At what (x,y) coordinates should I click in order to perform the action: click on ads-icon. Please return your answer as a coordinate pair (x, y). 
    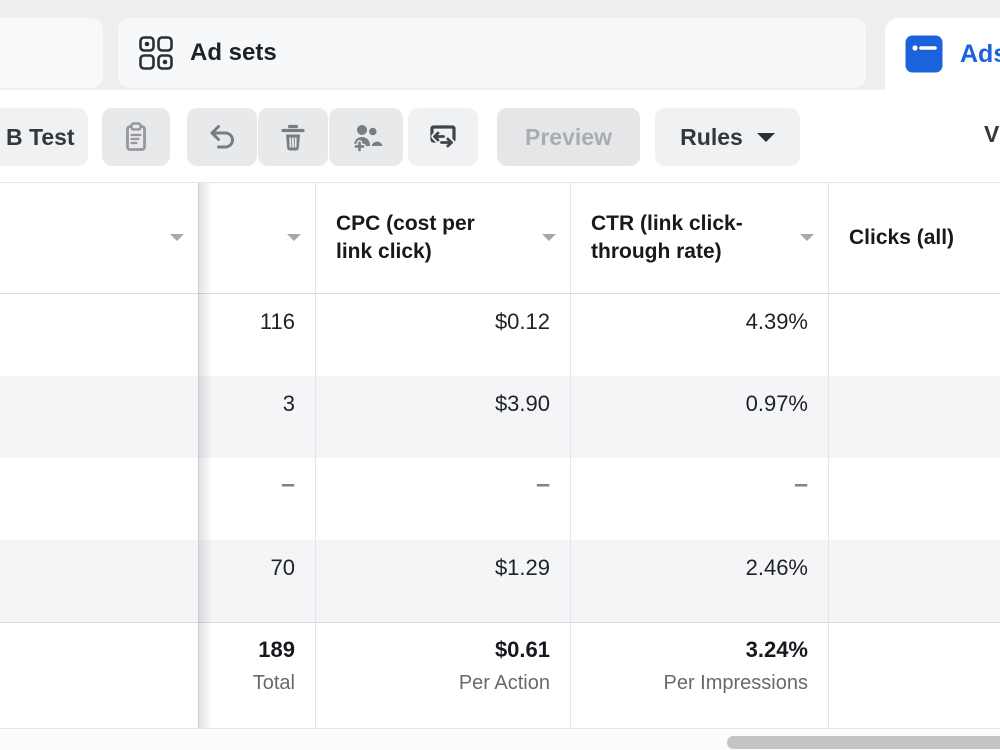
    Looking at the image, I should click on (924, 54).